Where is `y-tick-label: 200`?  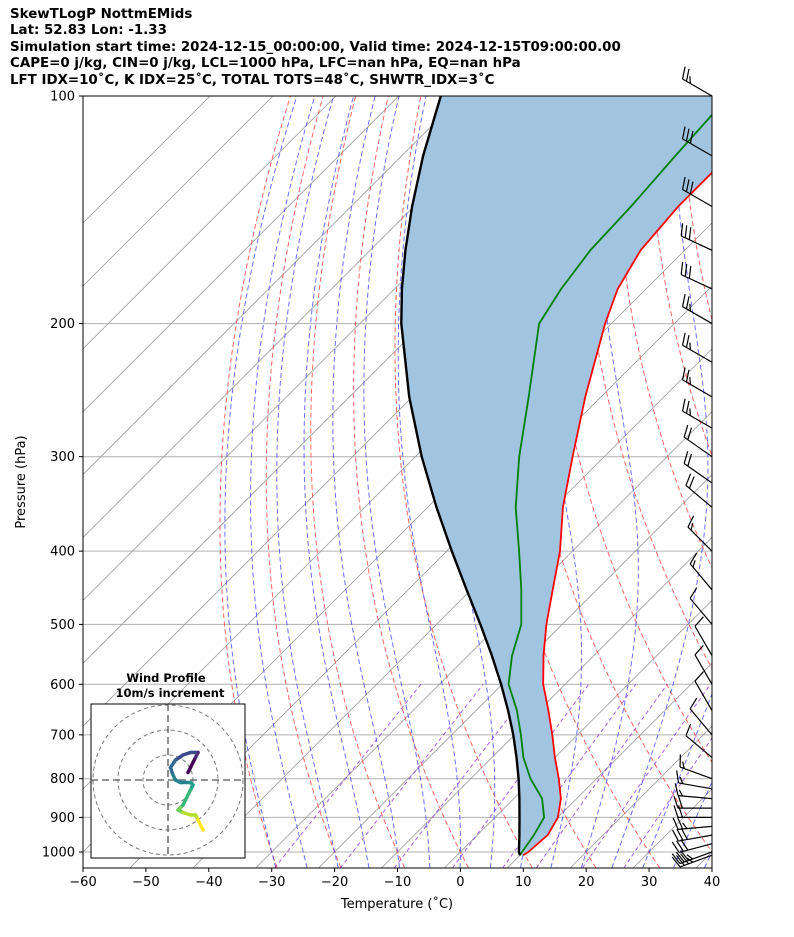
y-tick-label: 200 is located at coordinates (62, 324).